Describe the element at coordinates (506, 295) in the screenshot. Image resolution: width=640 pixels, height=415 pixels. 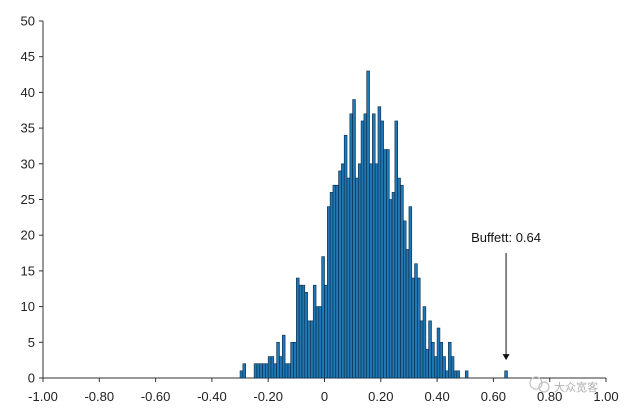
I see `annotation-layer: Buffett: 0.64` at that location.